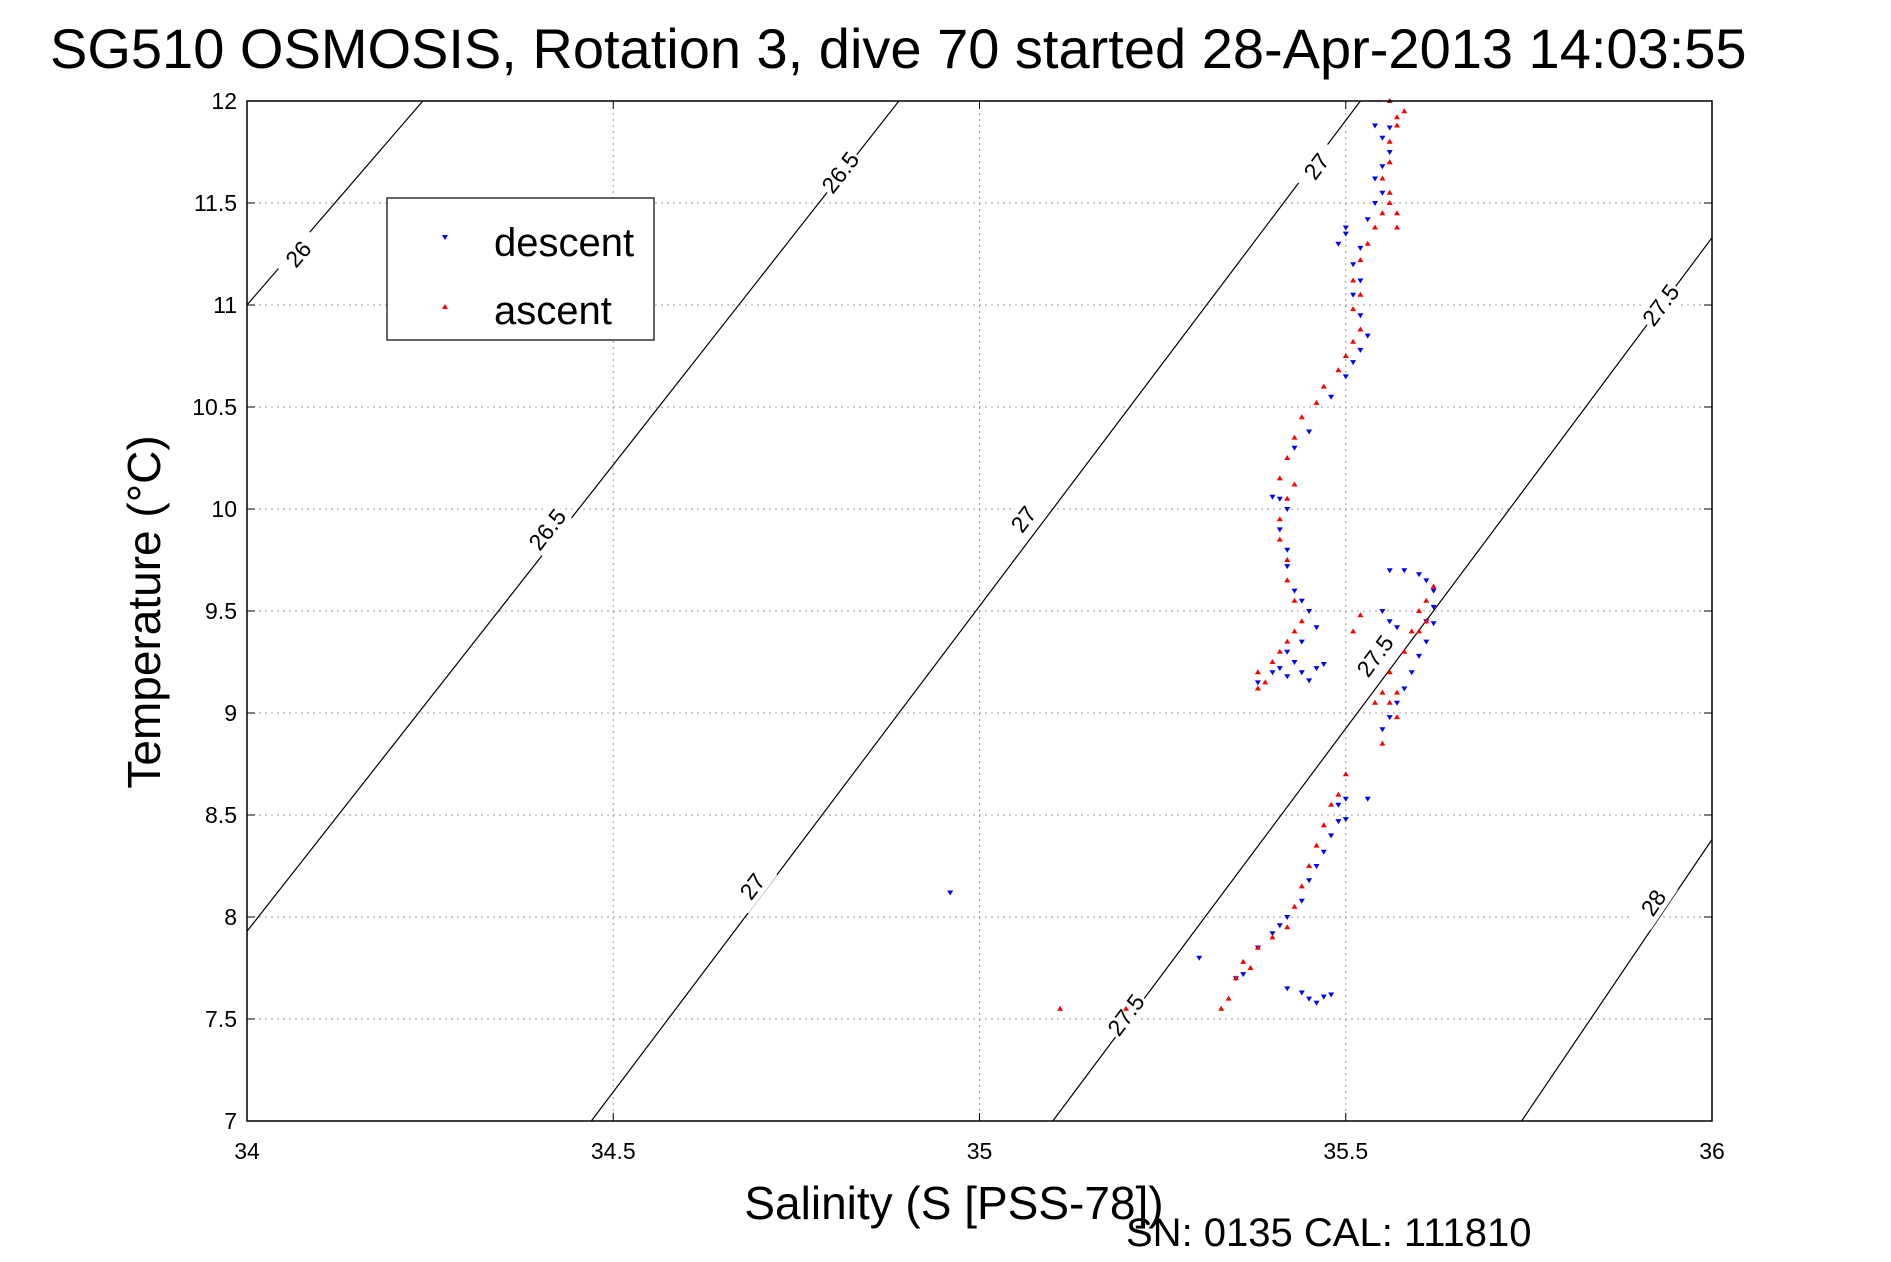 The width and height of the screenshot is (1891, 1262). I want to click on y-tick-label: 9, so click(230, 713).